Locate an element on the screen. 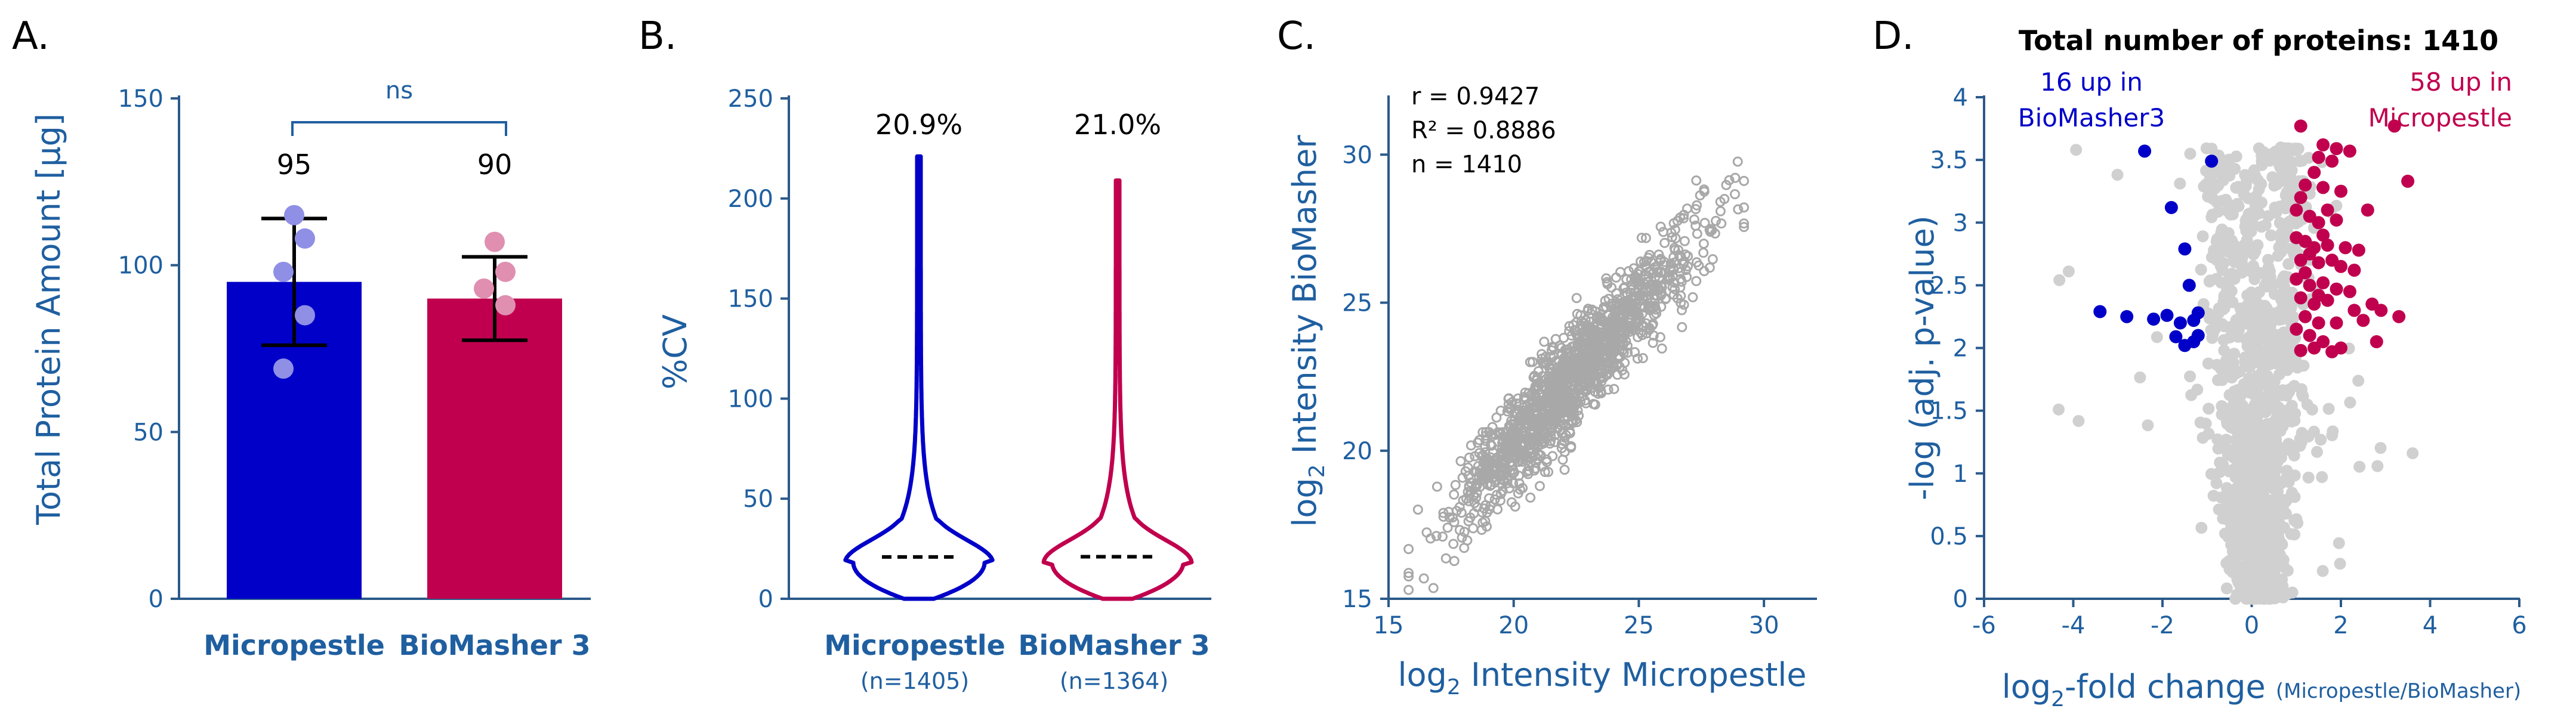 The height and width of the screenshot is (727, 2576). panel-a-letter: A. is located at coordinates (31, 36).